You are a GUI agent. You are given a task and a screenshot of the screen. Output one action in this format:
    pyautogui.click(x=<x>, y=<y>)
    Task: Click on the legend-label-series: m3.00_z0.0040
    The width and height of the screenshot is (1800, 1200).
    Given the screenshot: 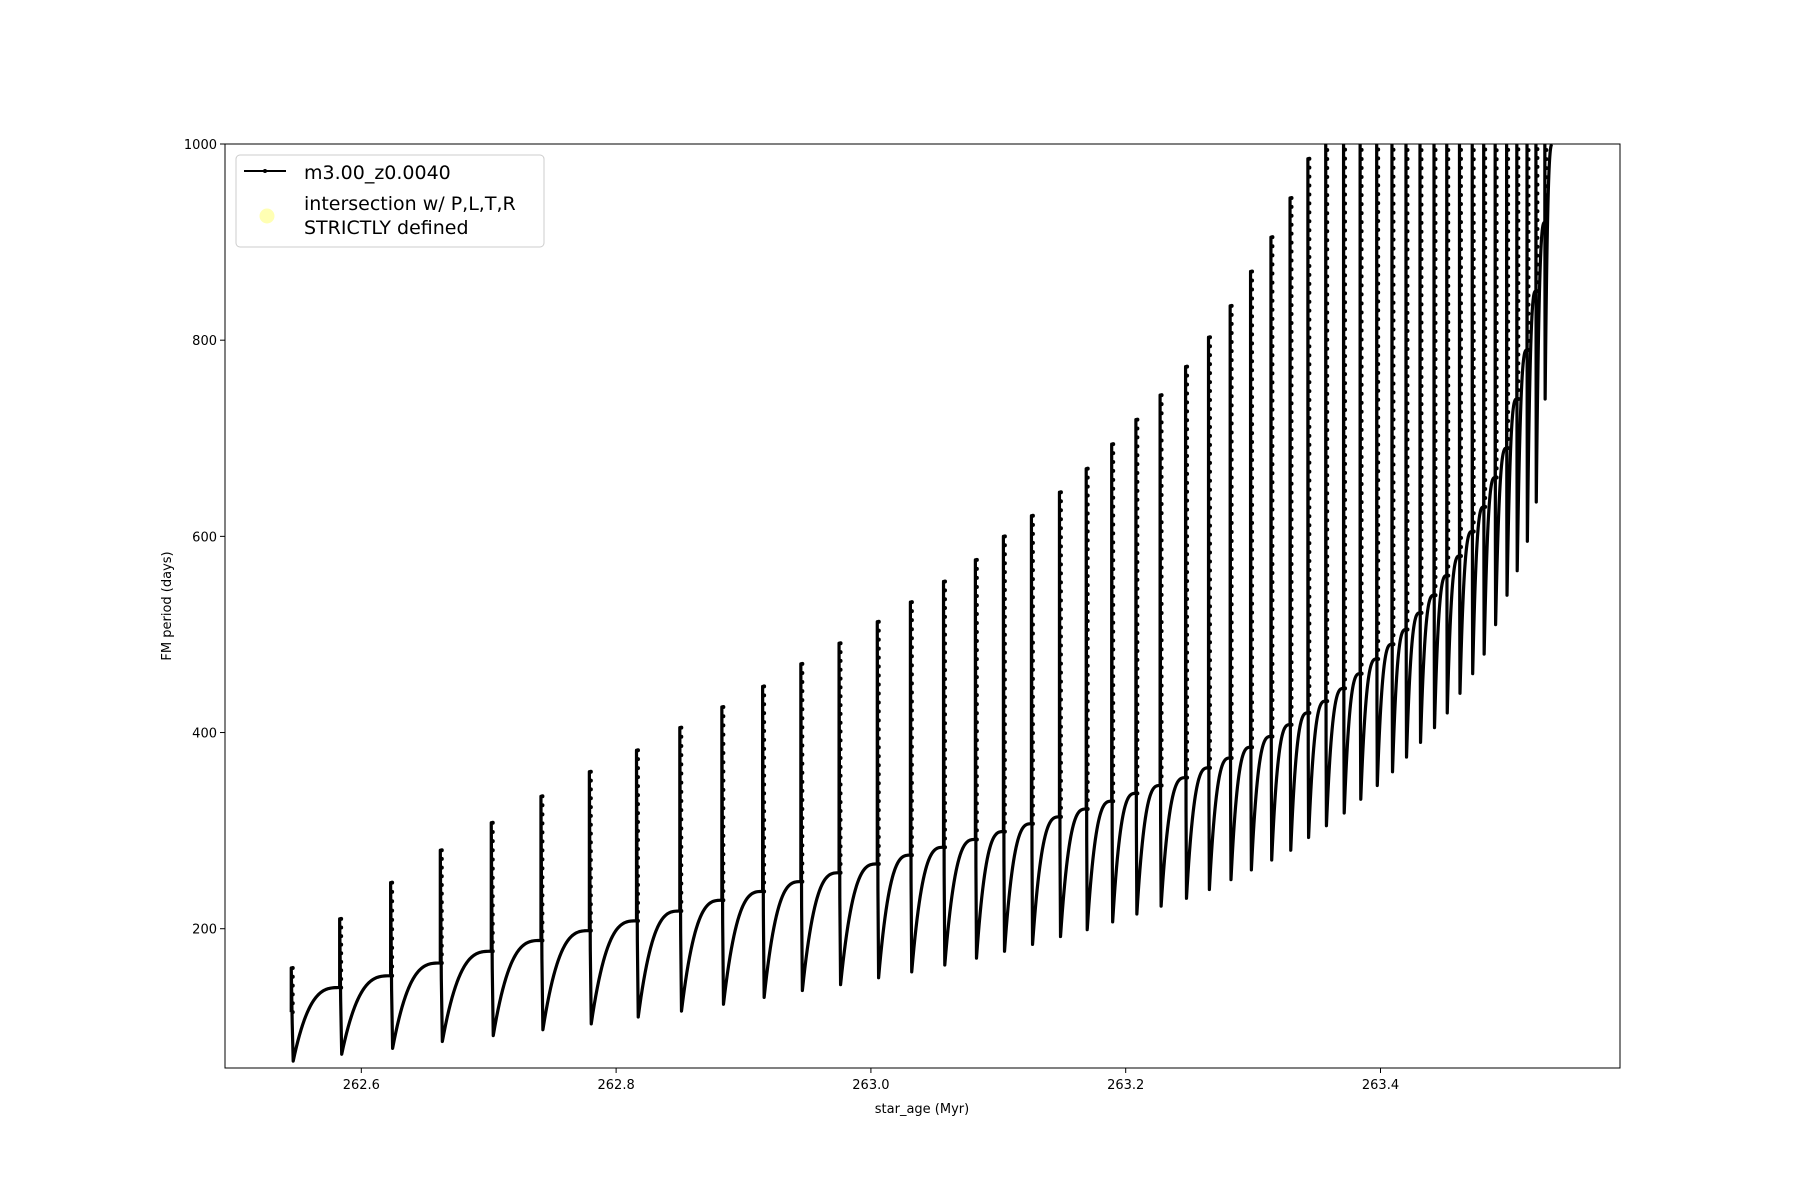 What is the action you would take?
    pyautogui.click(x=377, y=173)
    